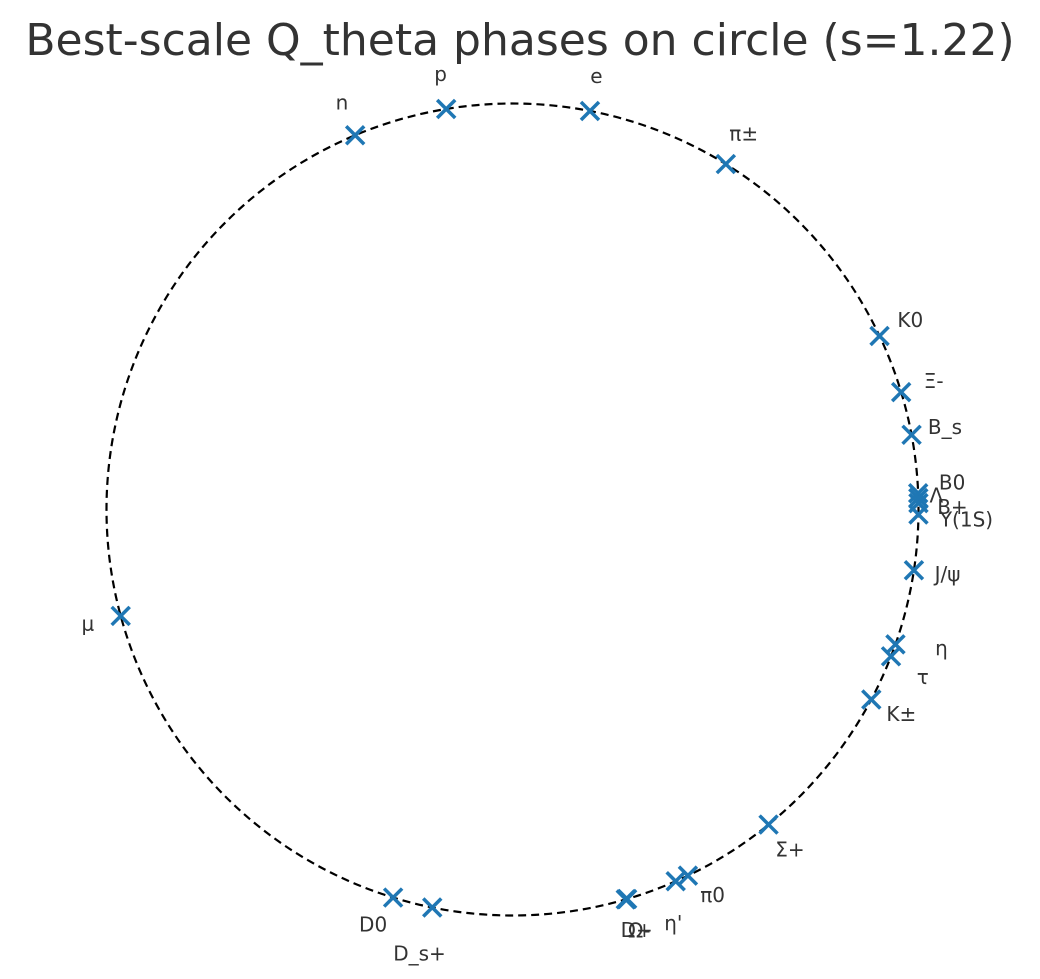  I want to click on point-label: η', so click(673, 923).